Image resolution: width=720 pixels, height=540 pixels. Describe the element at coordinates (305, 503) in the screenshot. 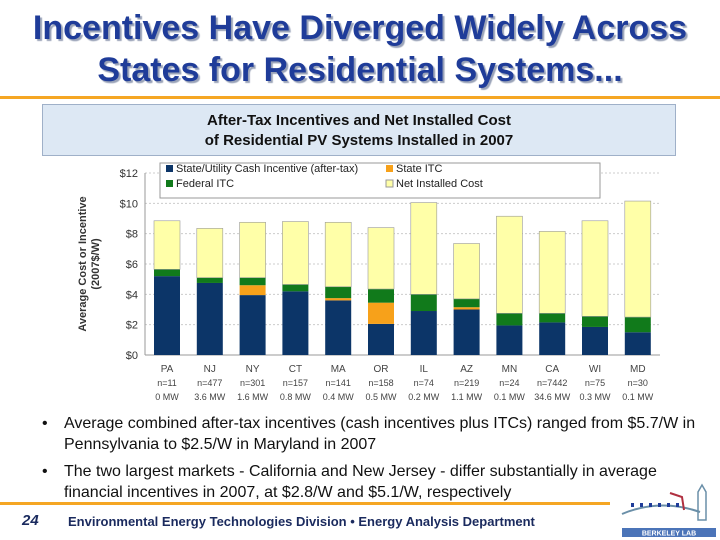

I see `footer-divider` at that location.